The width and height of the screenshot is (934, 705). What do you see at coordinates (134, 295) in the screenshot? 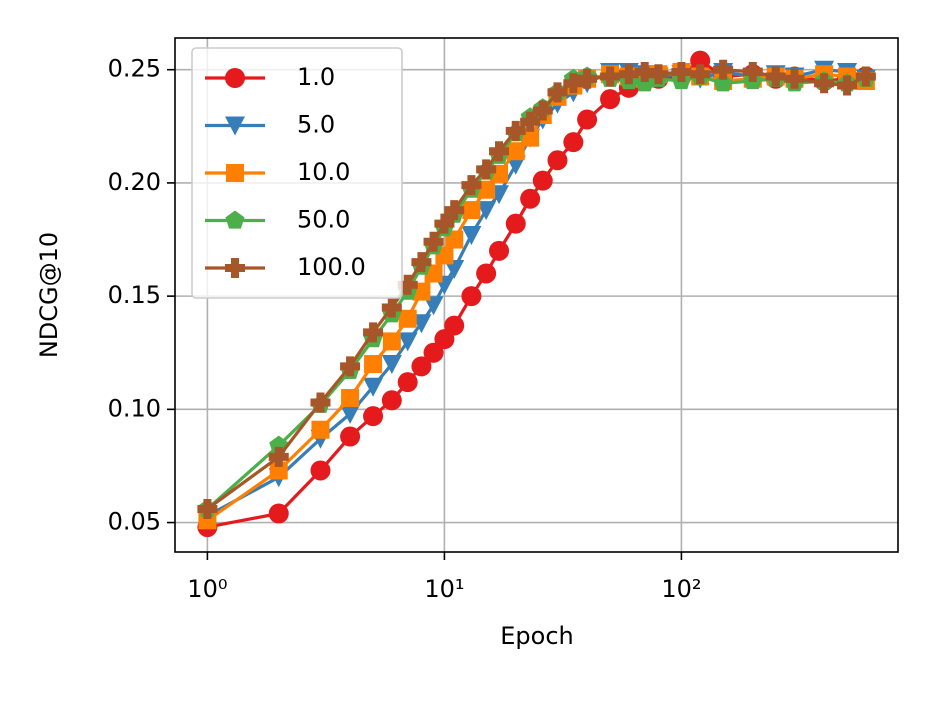
I see `y-tick-label: 0.15` at bounding box center [134, 295].